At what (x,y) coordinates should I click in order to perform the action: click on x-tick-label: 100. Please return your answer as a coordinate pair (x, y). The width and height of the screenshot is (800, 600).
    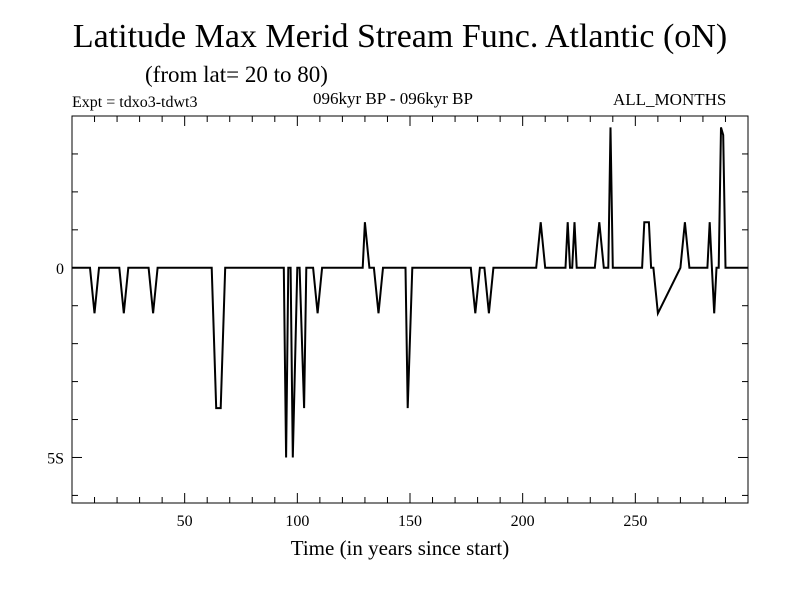
    Looking at the image, I should click on (297, 521).